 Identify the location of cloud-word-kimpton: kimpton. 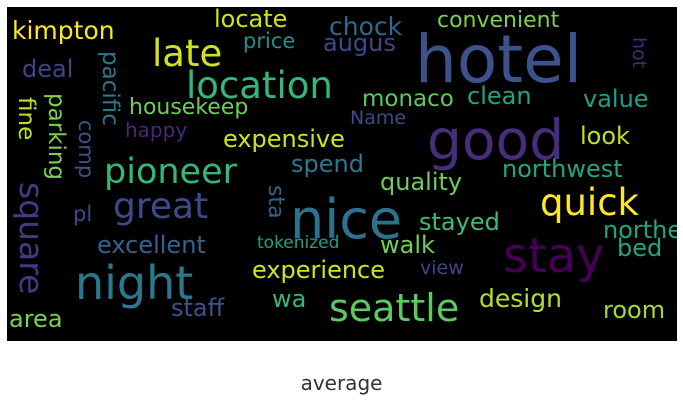
(63, 30).